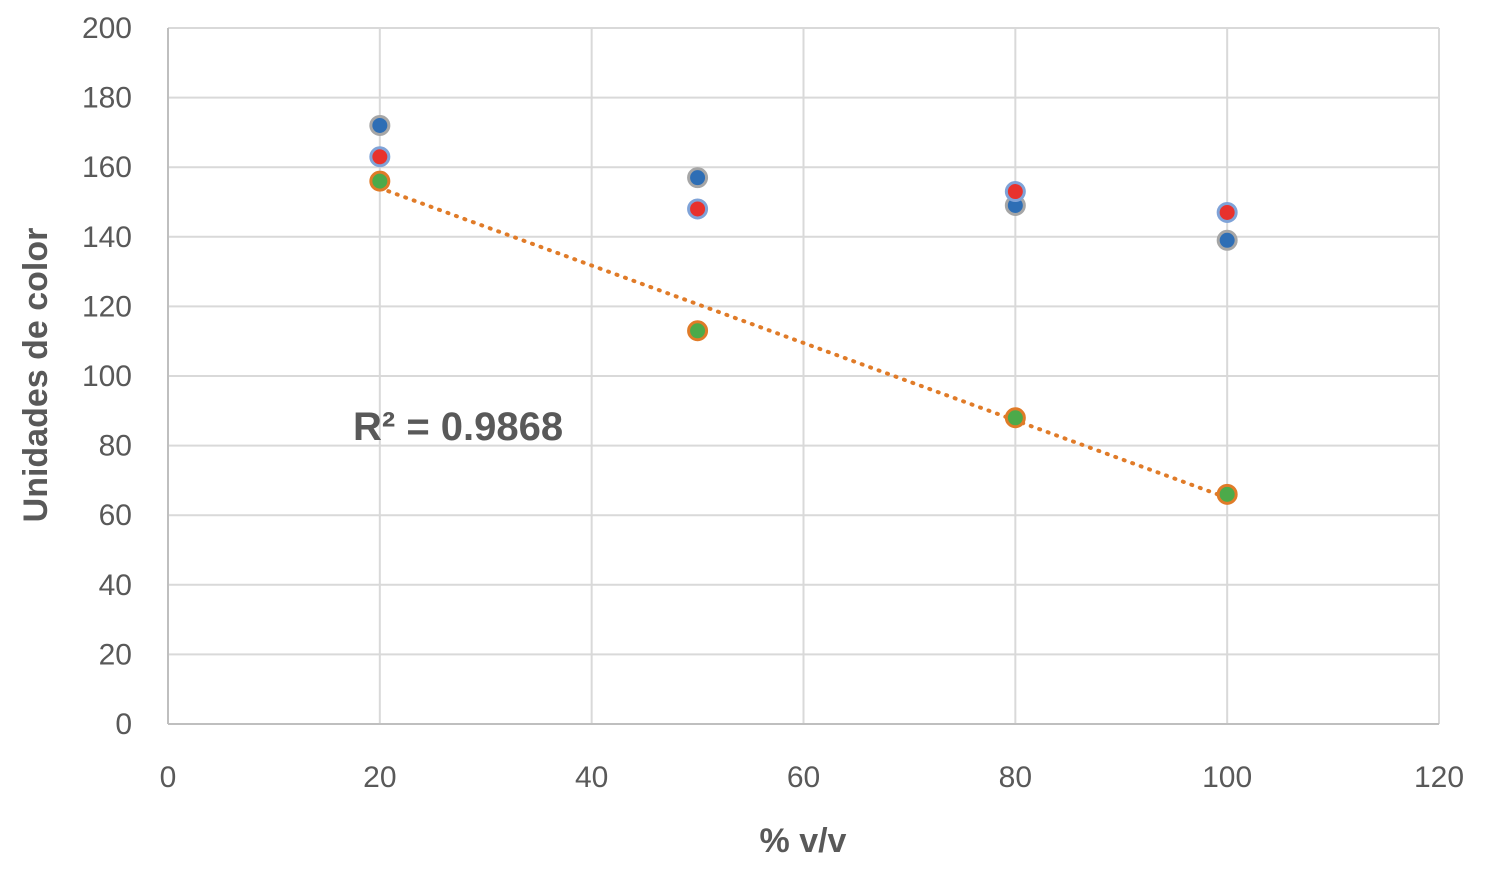 The width and height of the screenshot is (1499, 869). I want to click on y-tick-label: 0, so click(123, 724).